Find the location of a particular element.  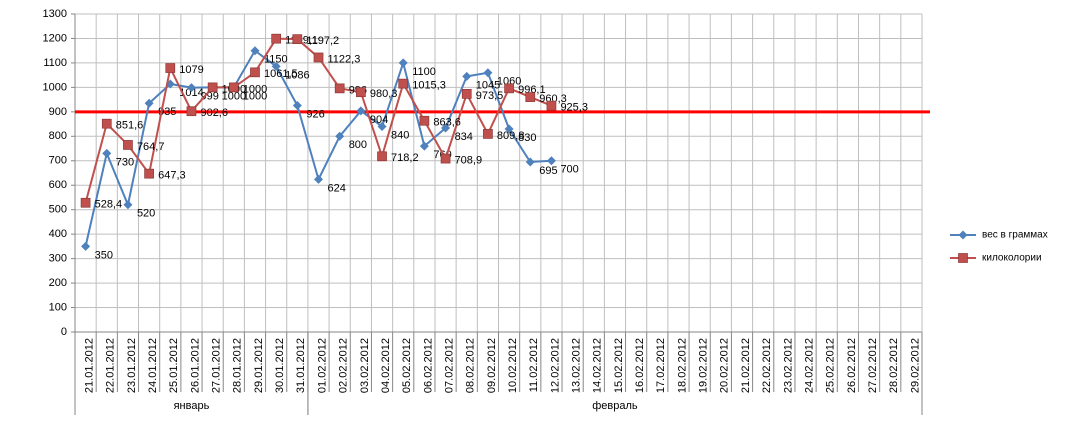

data-label: 1197,2 is located at coordinates (322, 41).